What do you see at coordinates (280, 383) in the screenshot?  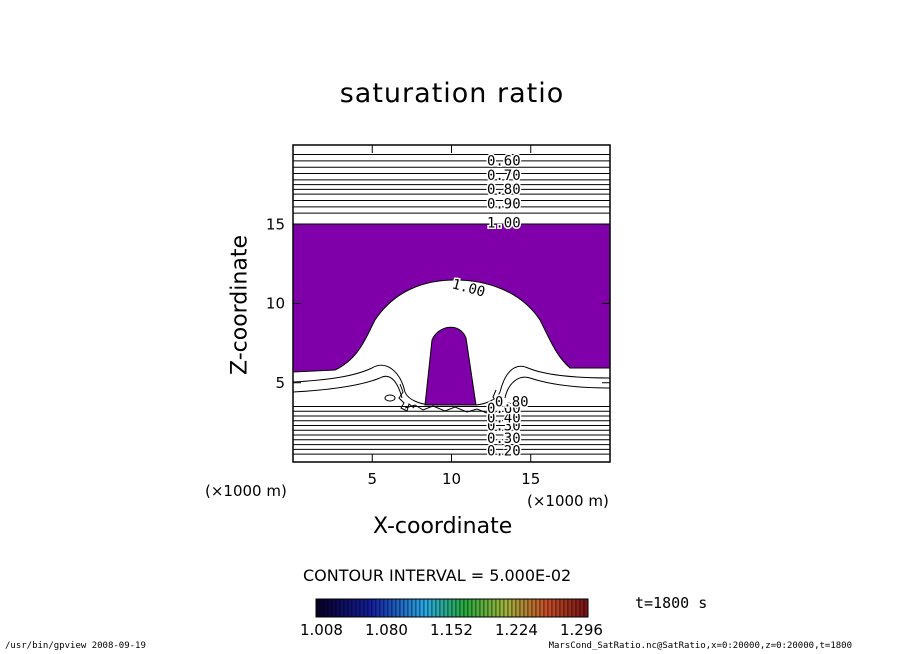 I see `y-tick-label: 5` at bounding box center [280, 383].